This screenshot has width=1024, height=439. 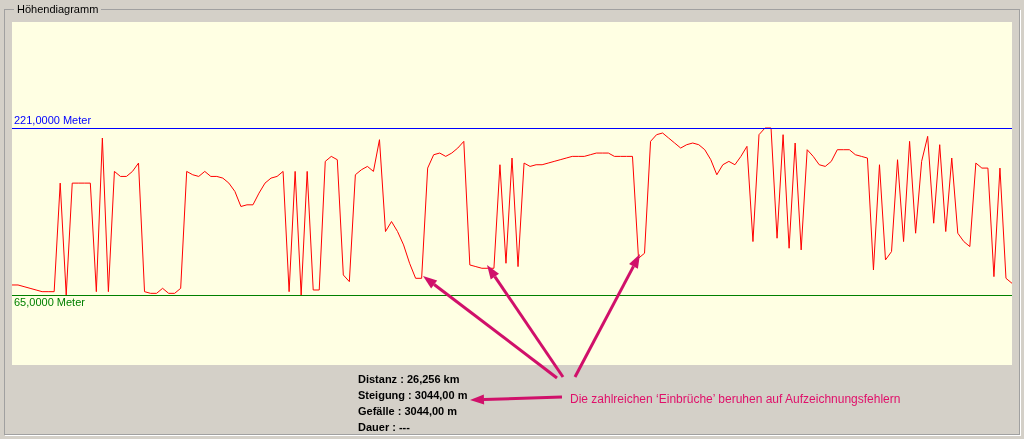 I want to click on ref-line-label: 65,0000 Meter, so click(x=50, y=302).